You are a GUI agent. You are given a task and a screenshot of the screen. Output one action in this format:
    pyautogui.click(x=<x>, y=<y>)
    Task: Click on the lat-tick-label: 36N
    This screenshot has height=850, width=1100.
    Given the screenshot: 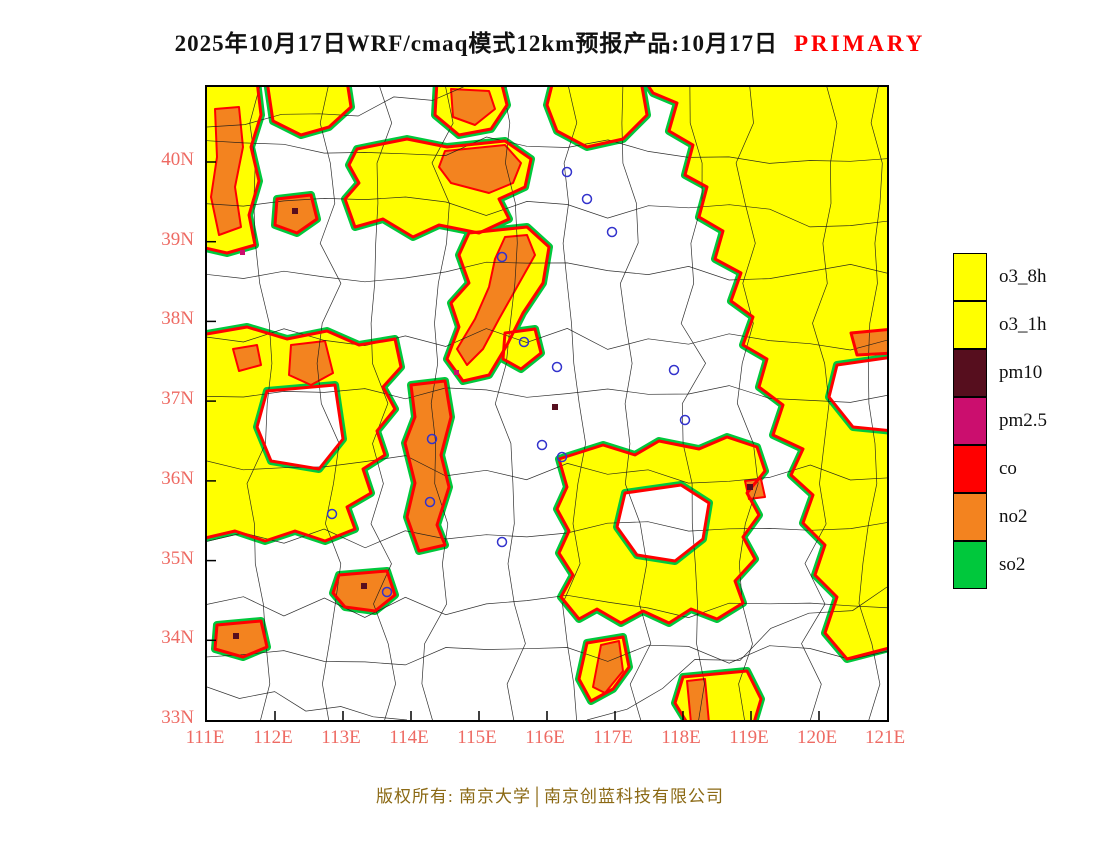 What is the action you would take?
    pyautogui.click(x=177, y=478)
    